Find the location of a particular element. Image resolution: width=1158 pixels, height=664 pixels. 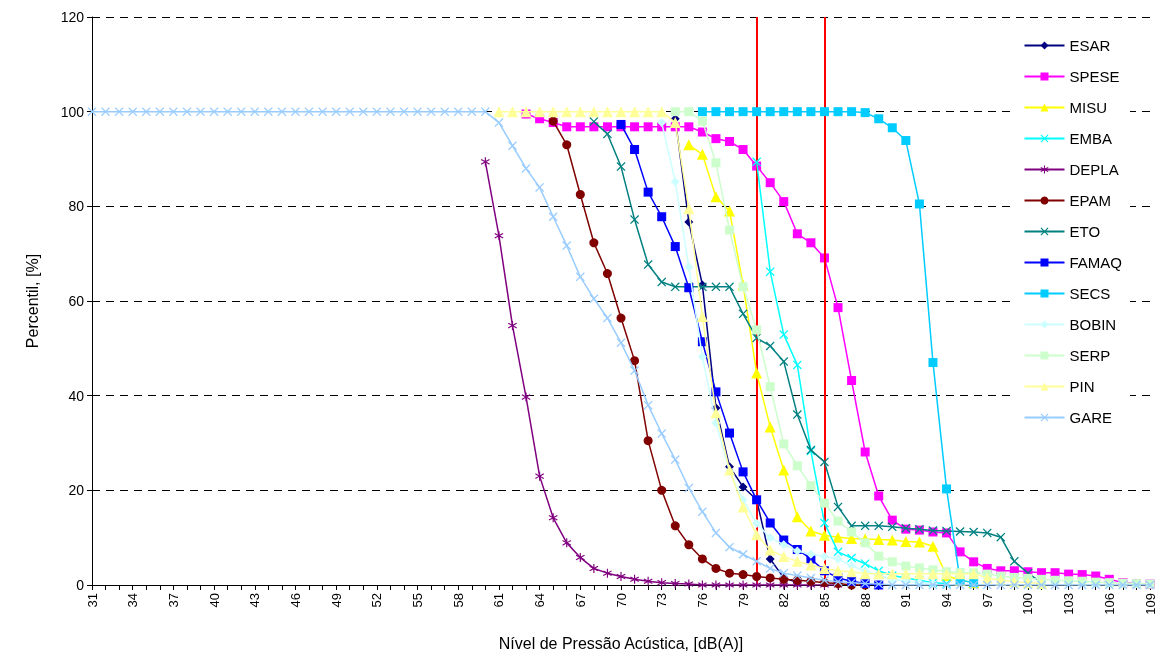

x-tick-label: 79 is located at coordinates (743, 600).